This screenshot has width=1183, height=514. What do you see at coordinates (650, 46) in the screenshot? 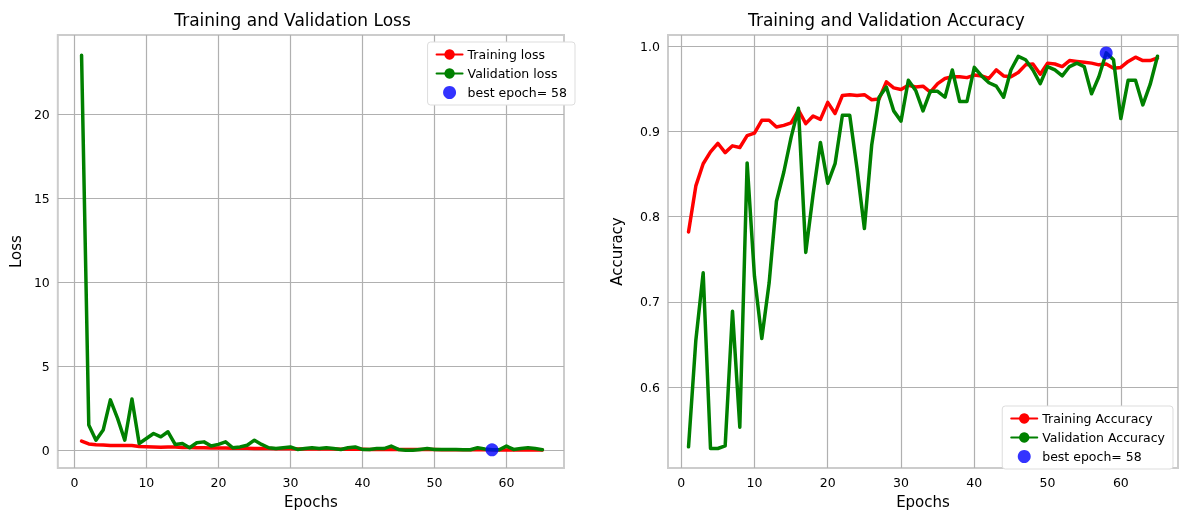
I see `y-tick-label: 1.0` at bounding box center [650, 46].